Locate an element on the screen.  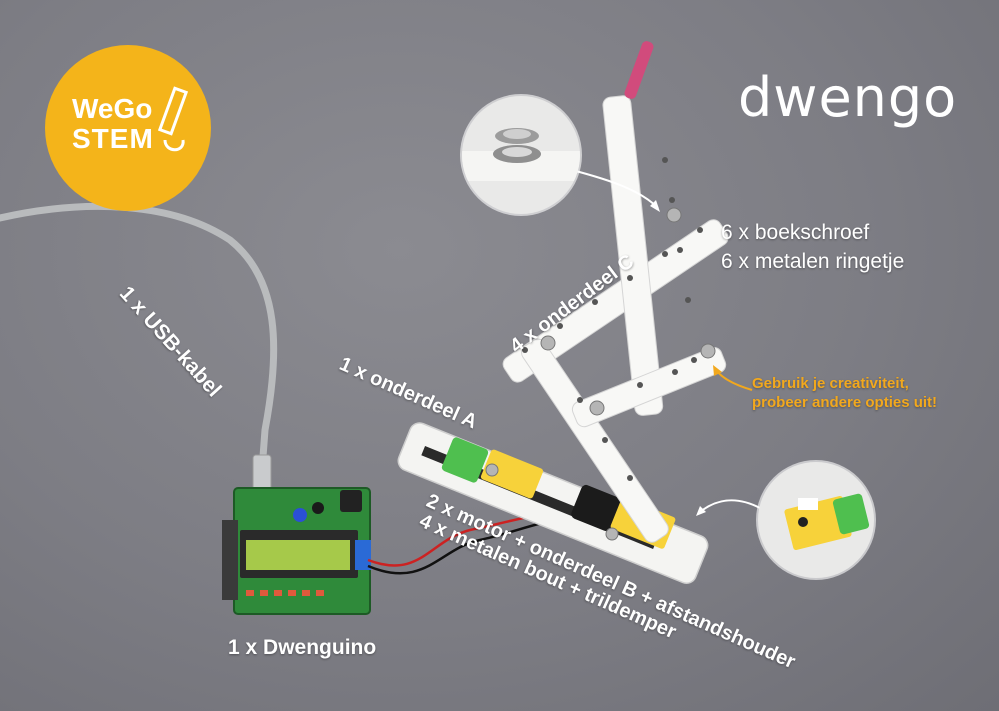
zoom-motor-detail is located at coordinates (816, 520).